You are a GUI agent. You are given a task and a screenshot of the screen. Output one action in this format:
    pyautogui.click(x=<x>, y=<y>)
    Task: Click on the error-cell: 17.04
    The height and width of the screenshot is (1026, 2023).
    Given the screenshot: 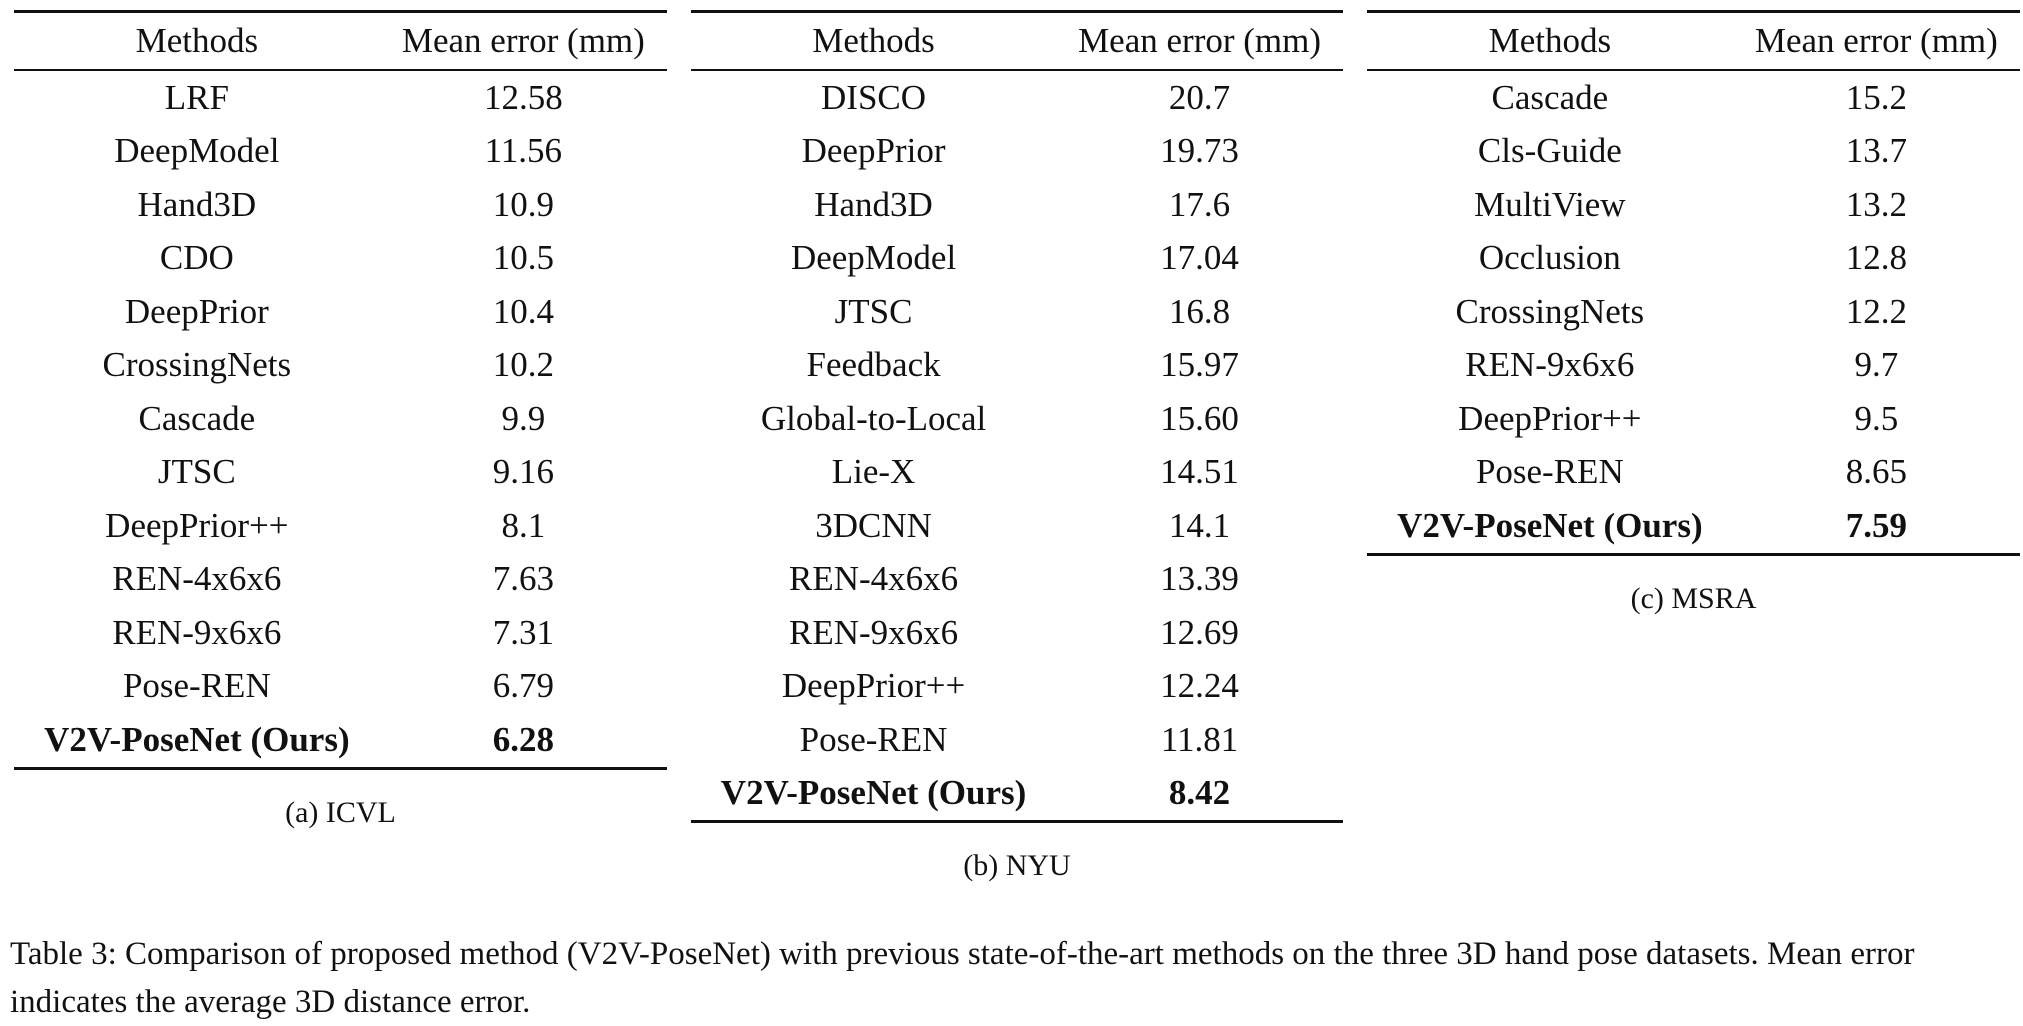 What is the action you would take?
    pyautogui.click(x=1199, y=258)
    